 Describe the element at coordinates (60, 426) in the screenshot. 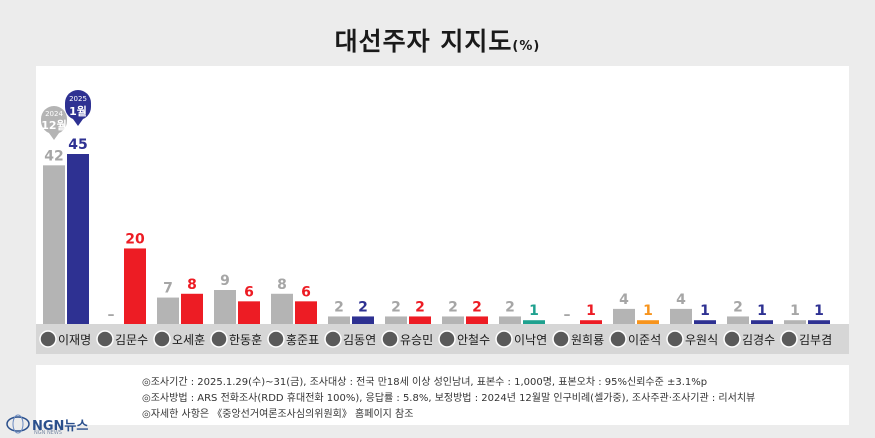

I see `logo-name: NGN뉴스` at that location.